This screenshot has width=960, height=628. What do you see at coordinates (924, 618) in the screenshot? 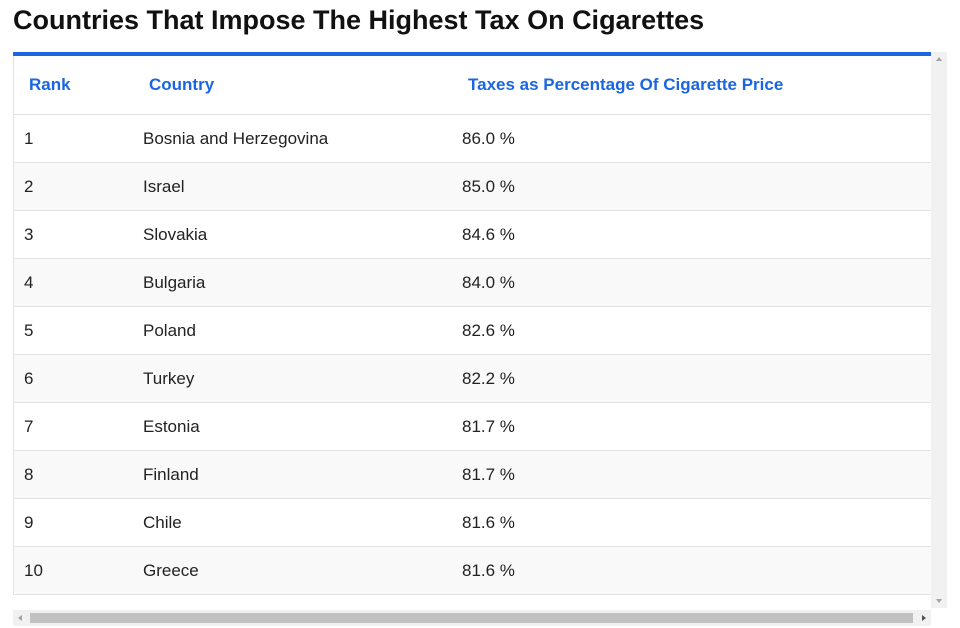
I see `scroll-right` at bounding box center [924, 618].